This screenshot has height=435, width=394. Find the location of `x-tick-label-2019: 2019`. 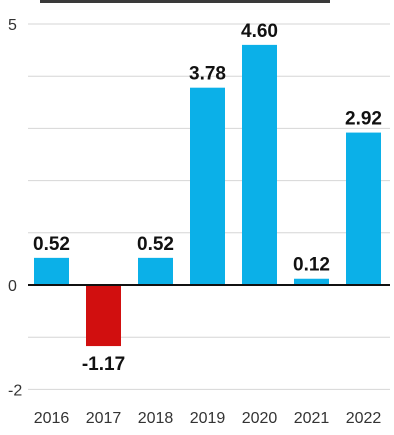

x-tick-label-2019: 2019 is located at coordinates (208, 418).